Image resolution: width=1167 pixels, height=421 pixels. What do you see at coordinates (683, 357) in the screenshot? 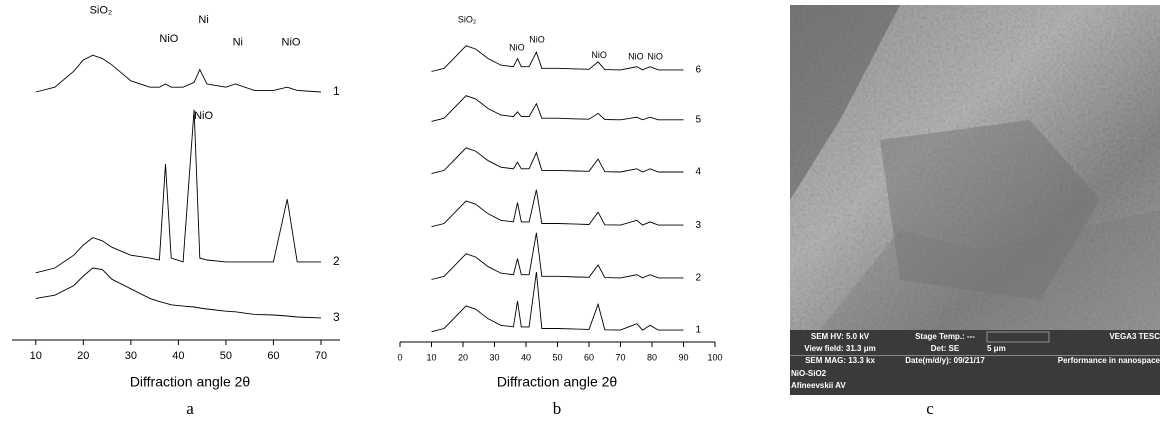
I see `x-tick-label: 90` at bounding box center [683, 357].